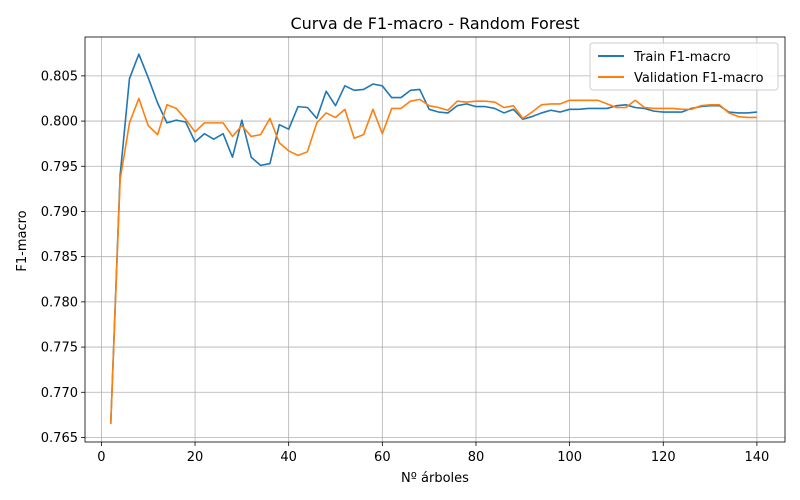 This screenshot has width=800, height=500. What do you see at coordinates (435, 478) in the screenshot?
I see `x-axis-title: Nº árboles` at bounding box center [435, 478].